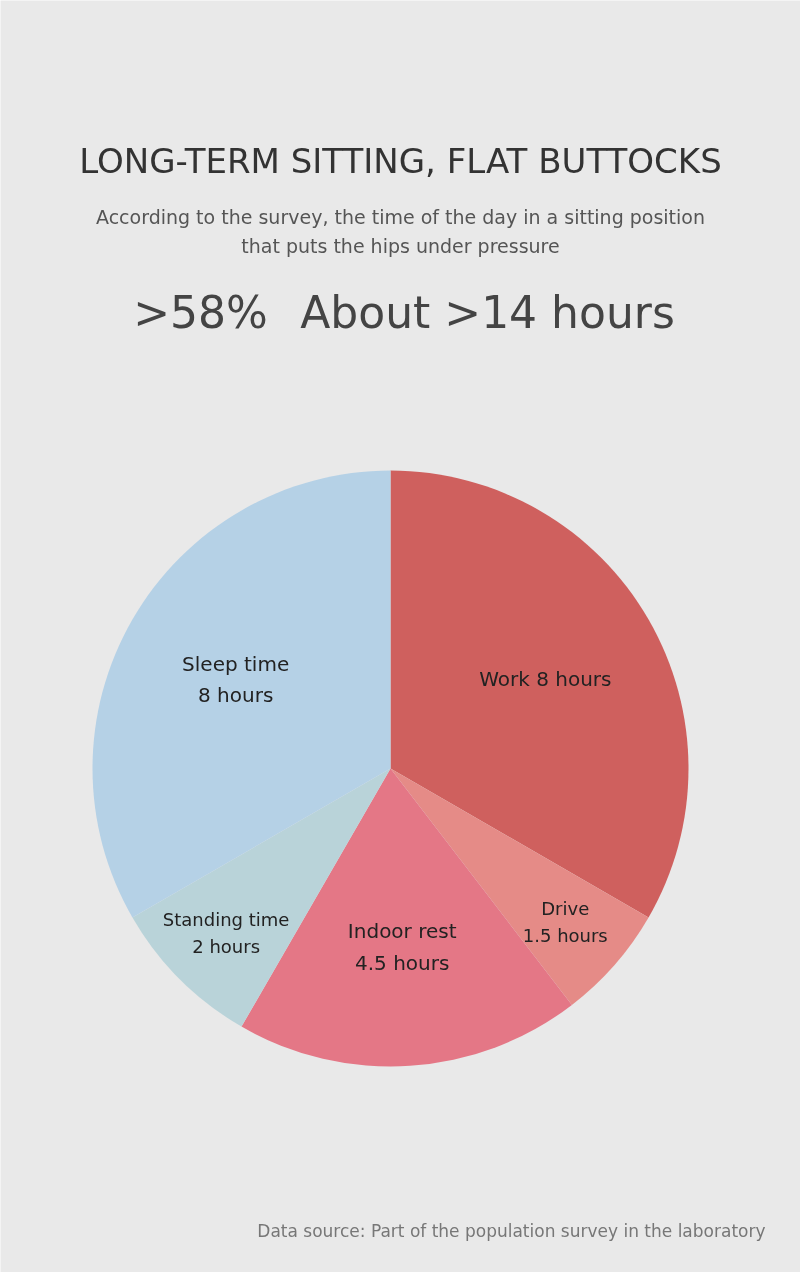  What do you see at coordinates (236, 679) in the screenshot?
I see `slice-label: Sleep time 8 hours` at bounding box center [236, 679].